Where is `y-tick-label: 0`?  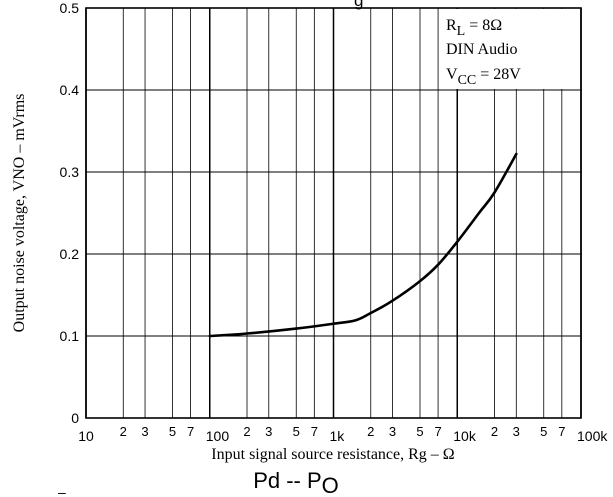
y-tick-label: 0 is located at coordinates (75, 418).